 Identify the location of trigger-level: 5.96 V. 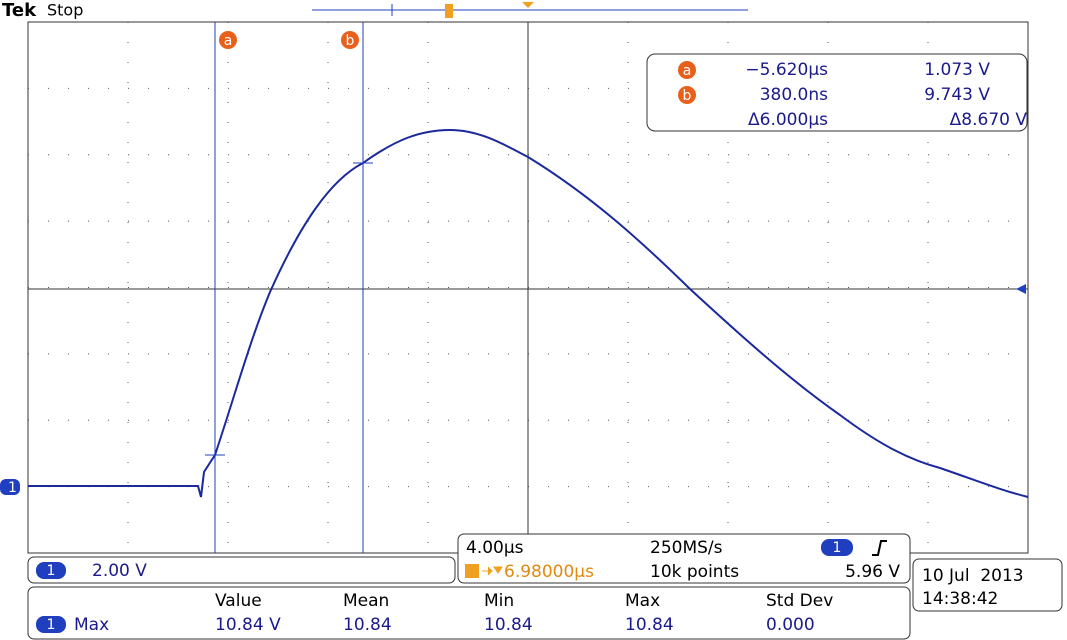
(872, 572).